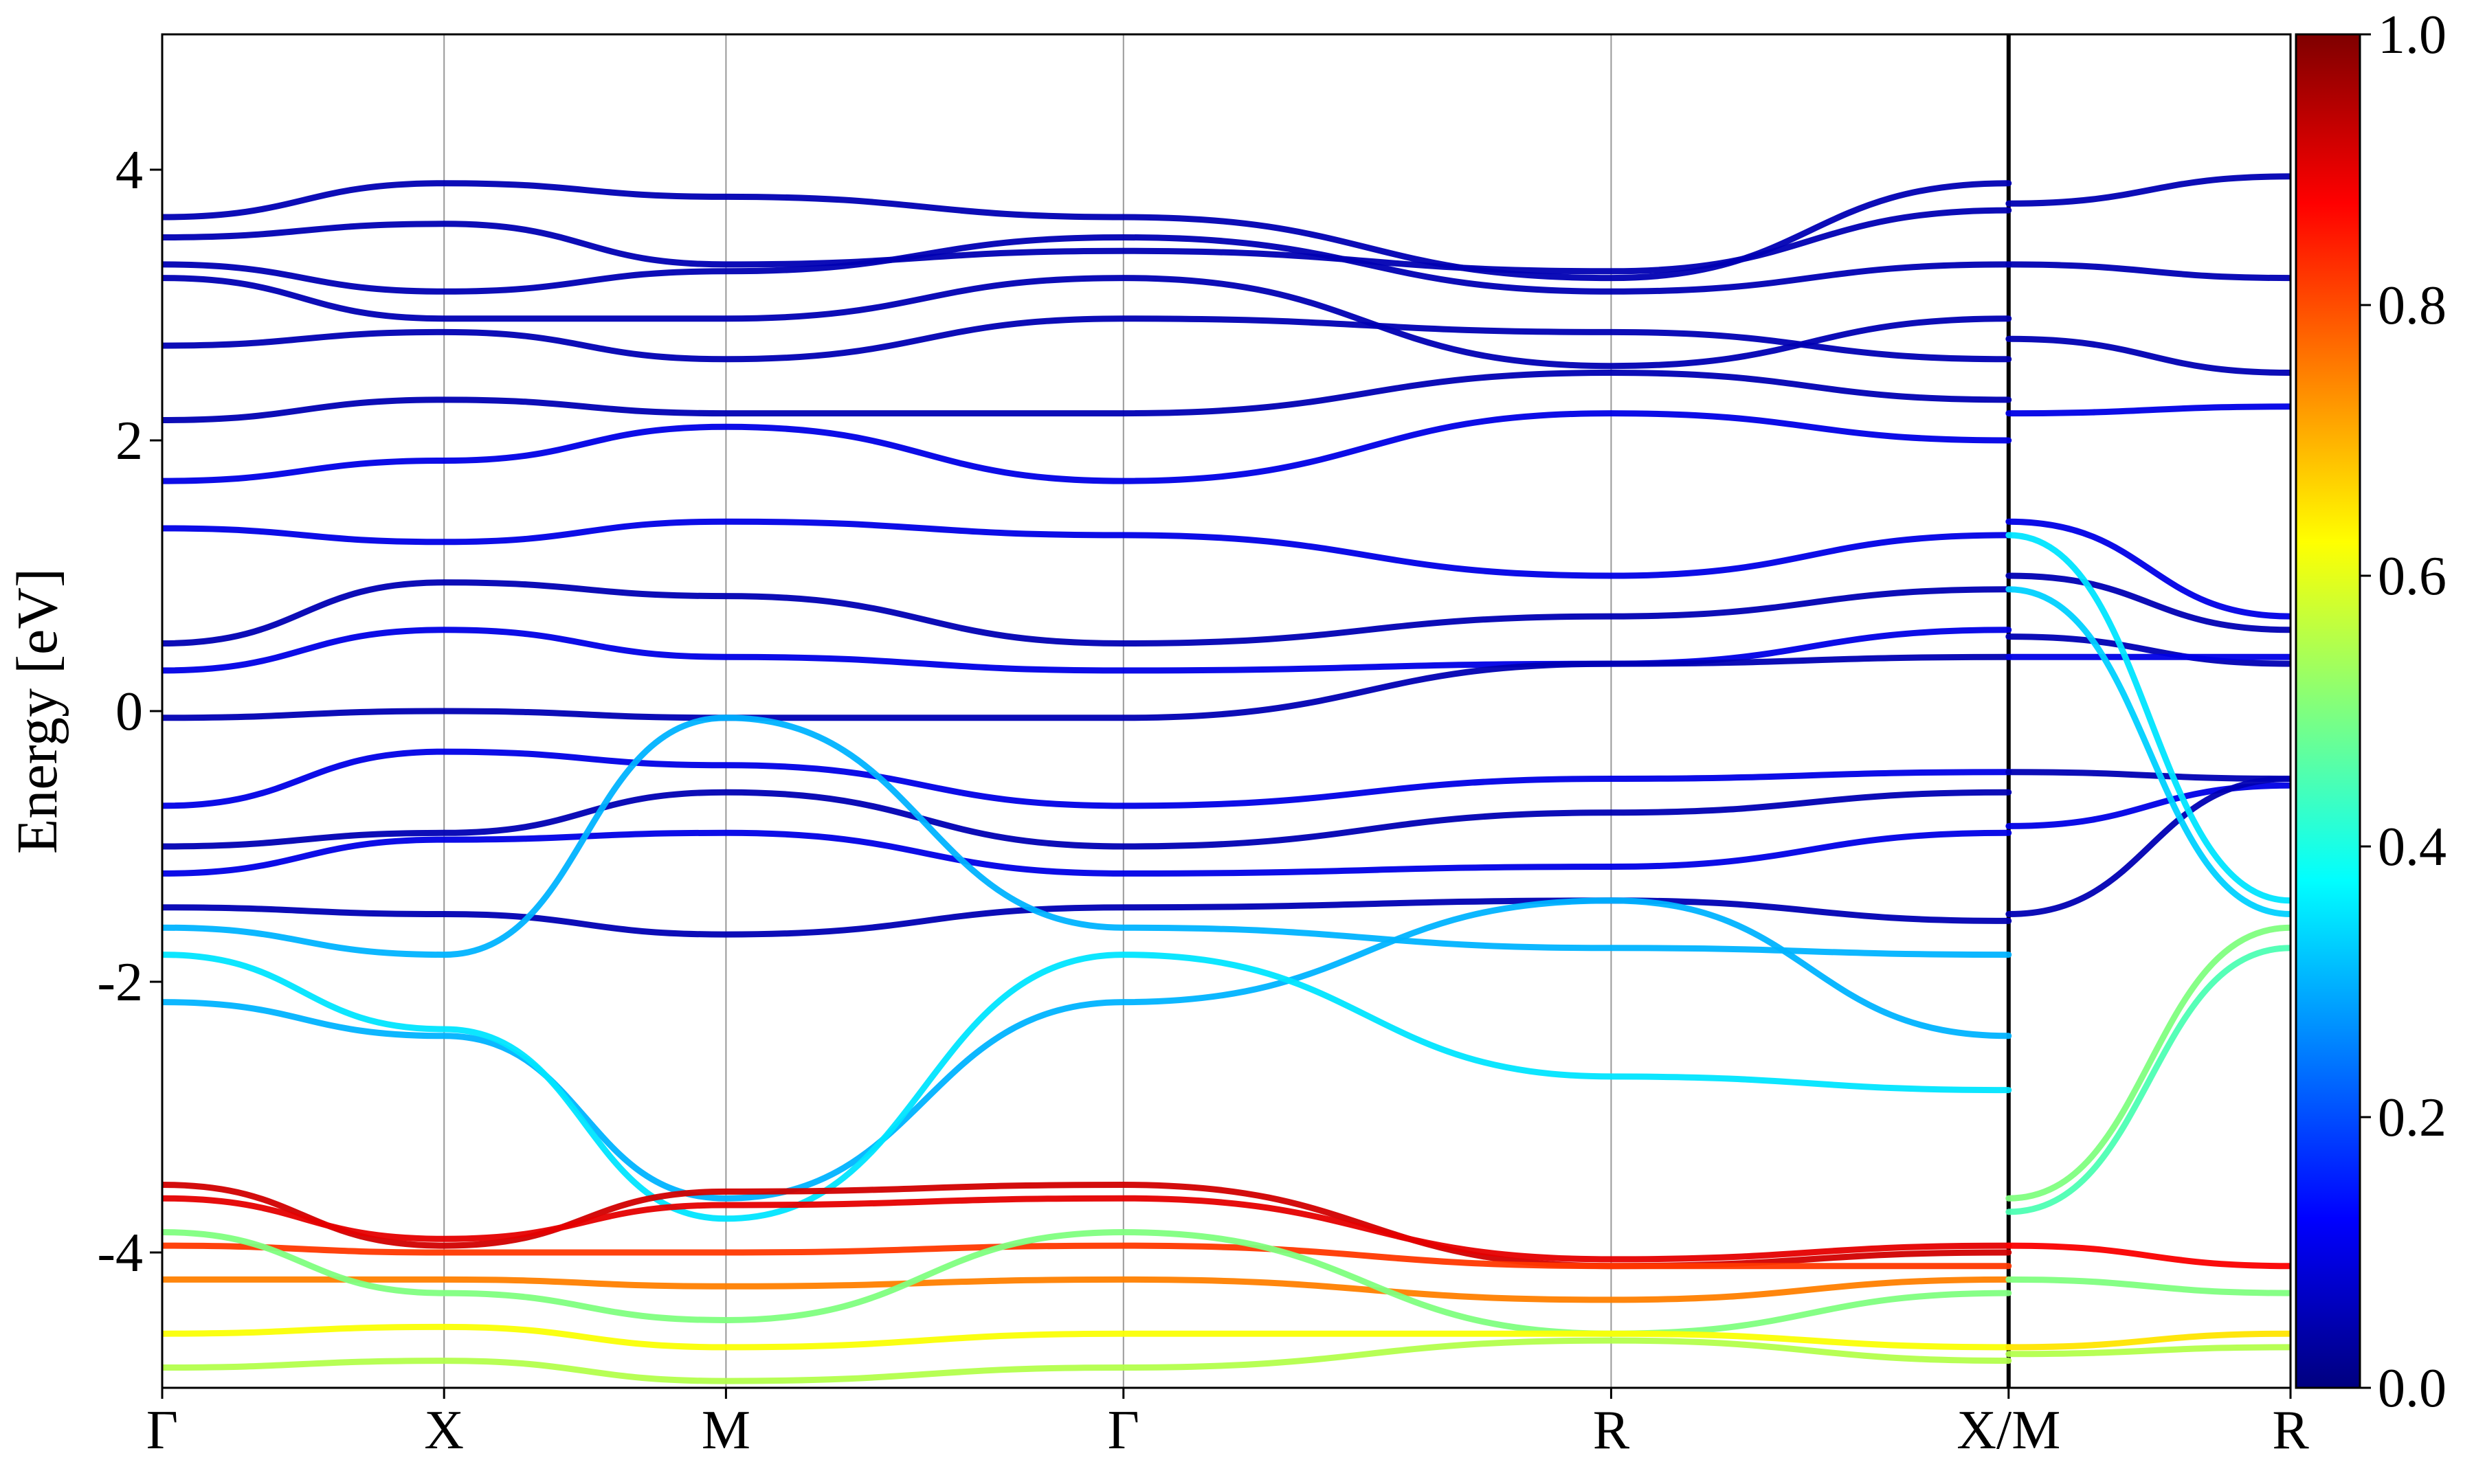 The image size is (2474, 1484). Describe the element at coordinates (2403, 712) in the screenshot. I see `colorbar-ticks: 0.0 0.2 0.4 0.6 0.8 1.0` at that location.